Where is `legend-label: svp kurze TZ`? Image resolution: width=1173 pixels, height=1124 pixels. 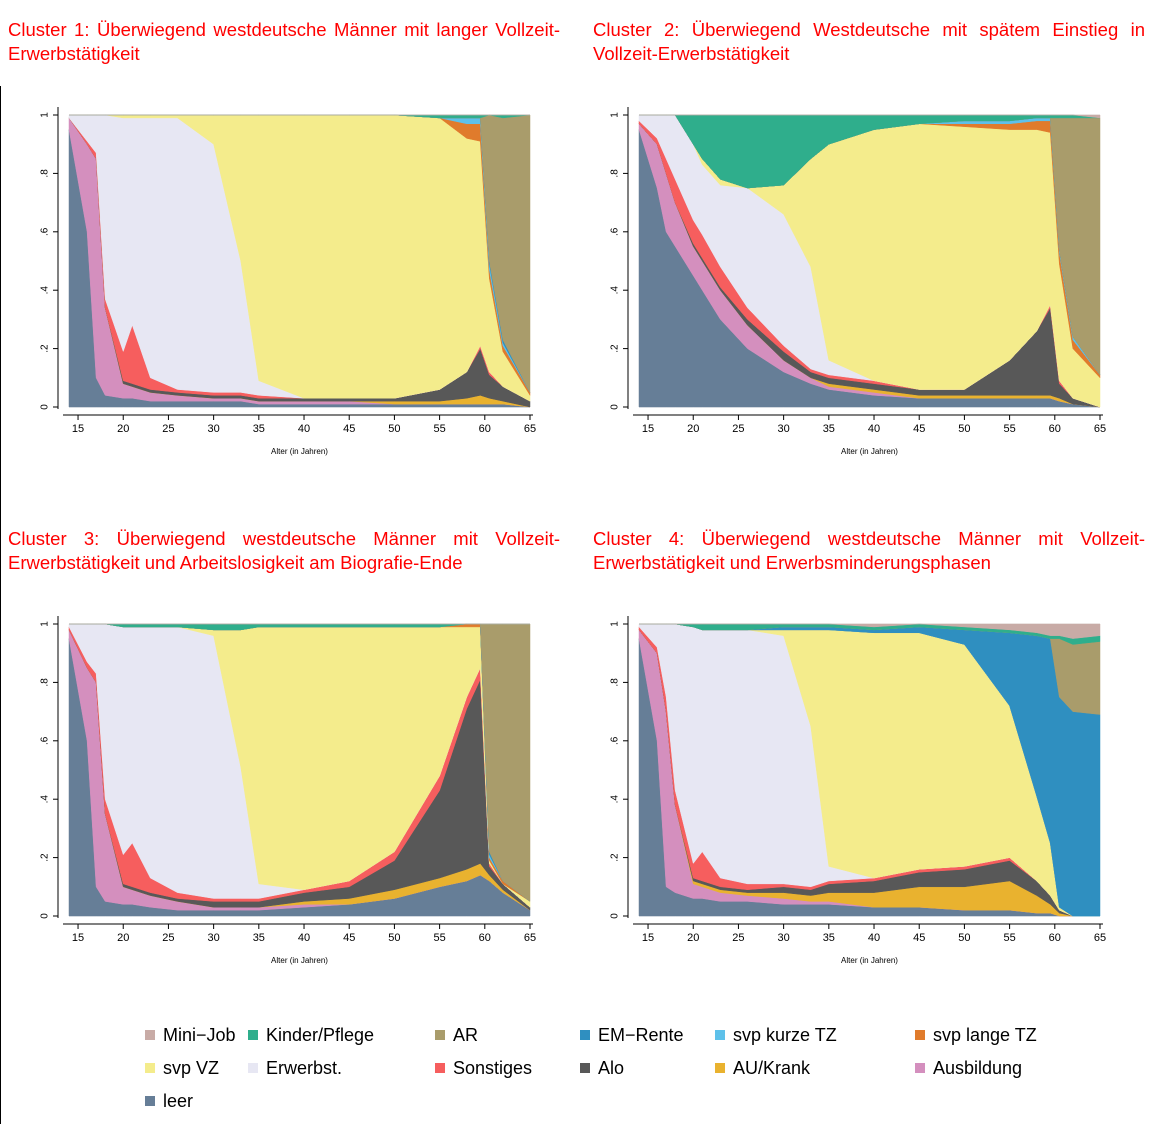
legend-label: svp kurze TZ is located at coordinates (785, 1035).